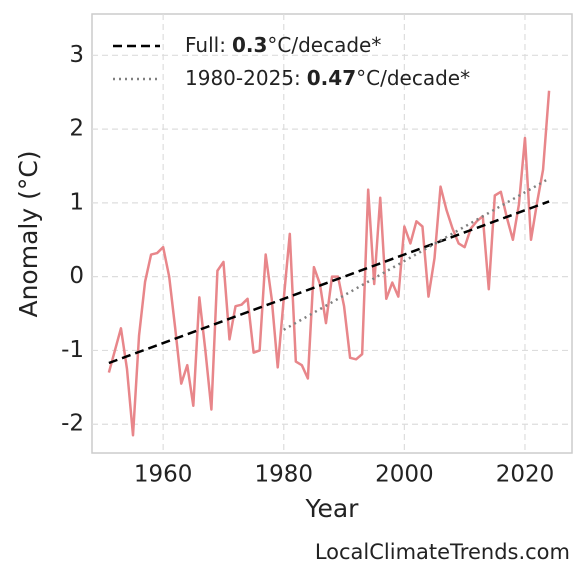 This screenshot has height=580, width=585. I want to click on legend-name: Full:, so click(205, 45).